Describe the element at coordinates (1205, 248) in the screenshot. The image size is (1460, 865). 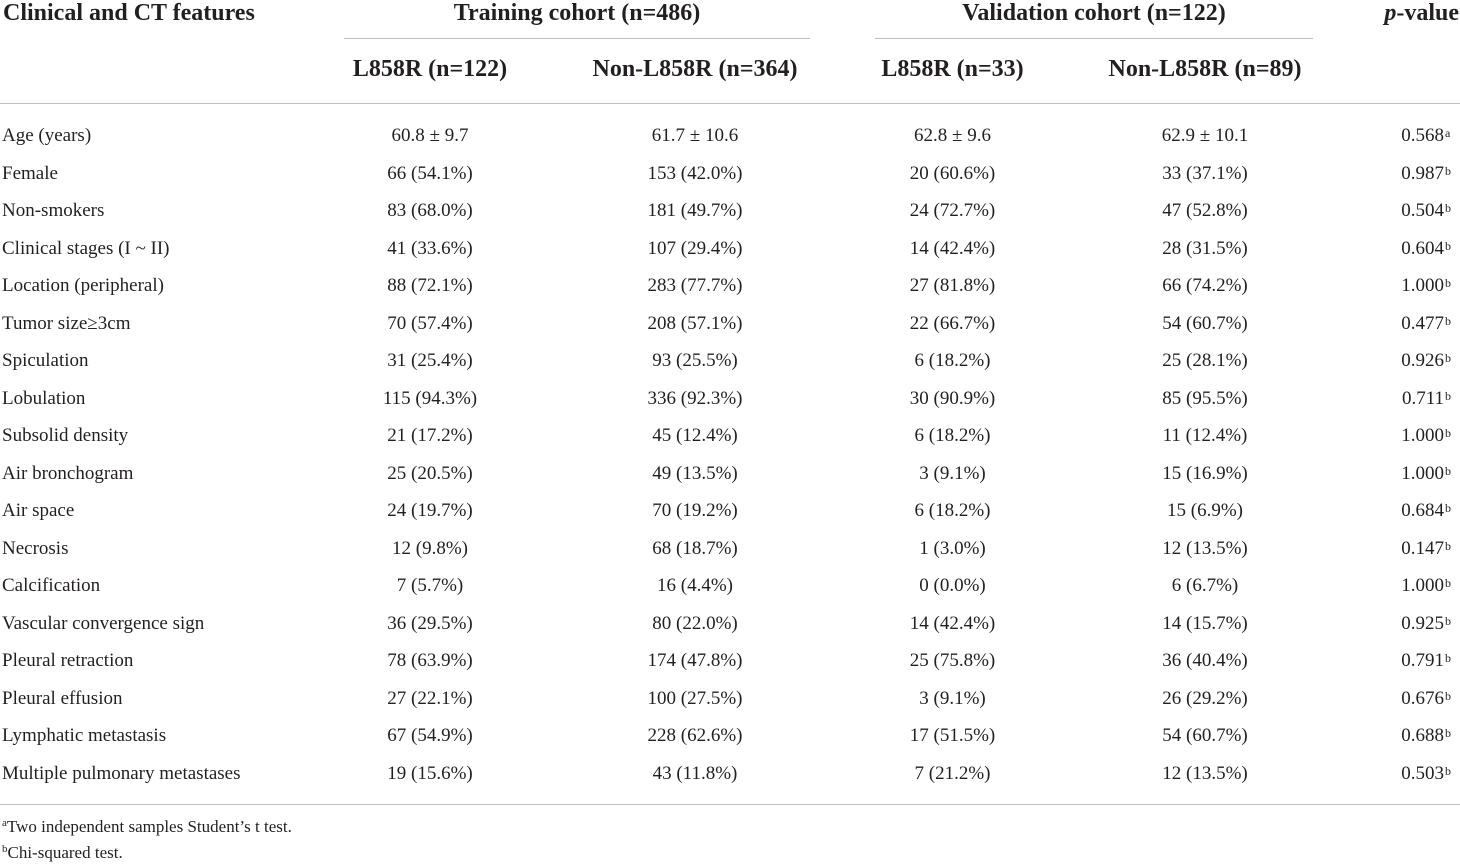
I see `validation-non-l858r-cell: 28 (31.5%)` at that location.